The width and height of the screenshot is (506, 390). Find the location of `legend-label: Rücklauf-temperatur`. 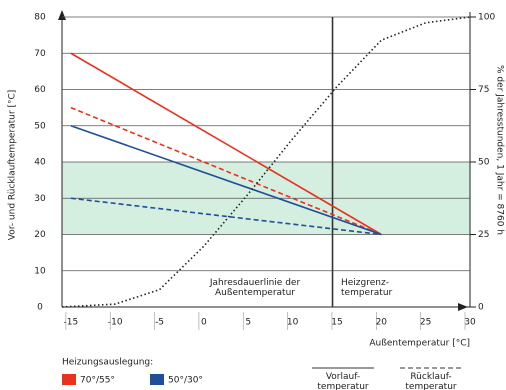

legend-label: Rücklauf-temperatur is located at coordinates (431, 381).